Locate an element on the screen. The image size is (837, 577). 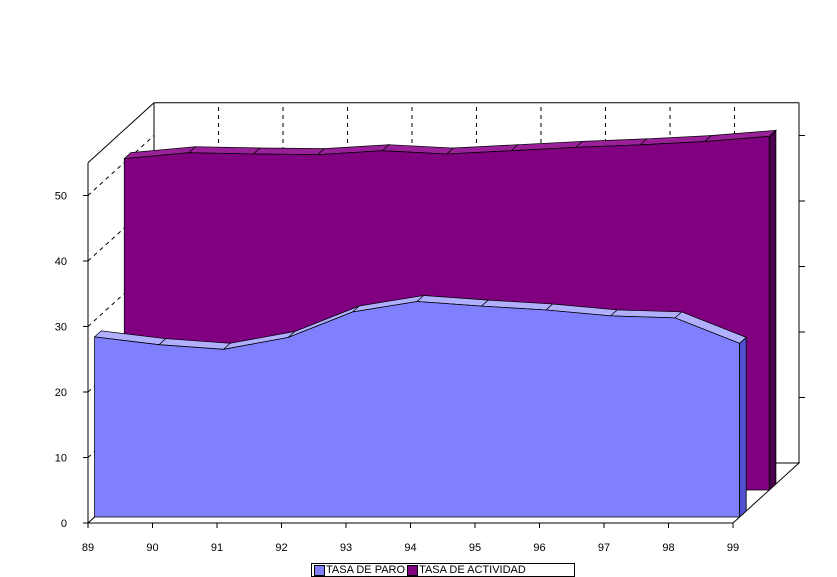
x-tick-label: 97 is located at coordinates (604, 548).